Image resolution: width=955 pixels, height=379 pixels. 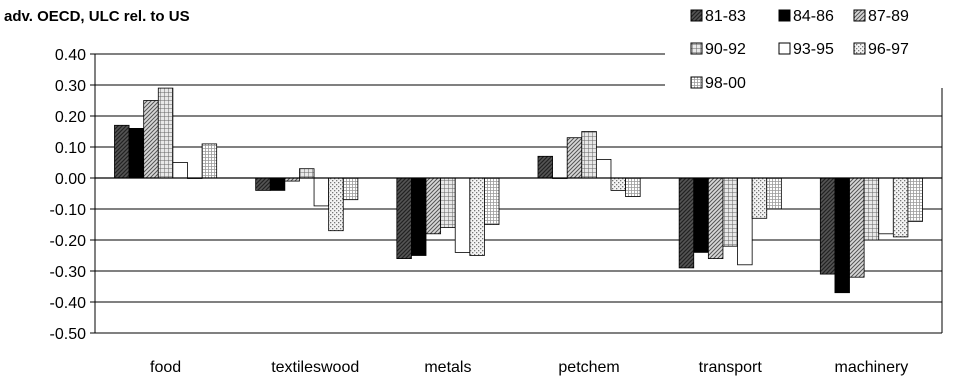 What do you see at coordinates (725, 49) in the screenshot?
I see `legend-label-90-92: 90-92` at bounding box center [725, 49].